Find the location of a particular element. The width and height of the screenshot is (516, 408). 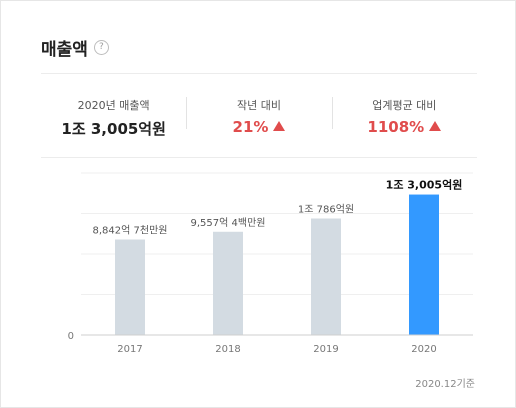

stat-value: 1108% is located at coordinates (396, 127).